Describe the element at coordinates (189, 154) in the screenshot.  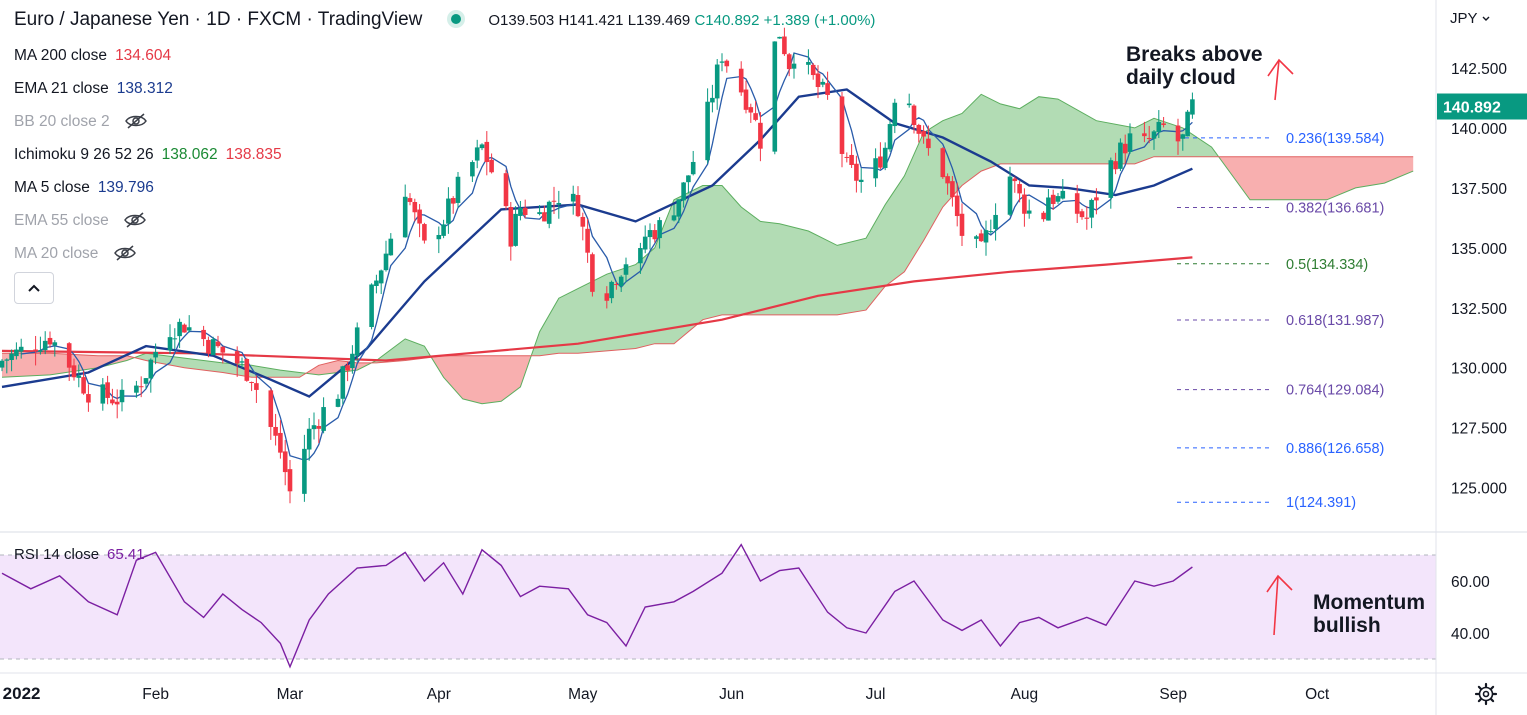
I see `legend-value: 138.062` at that location.